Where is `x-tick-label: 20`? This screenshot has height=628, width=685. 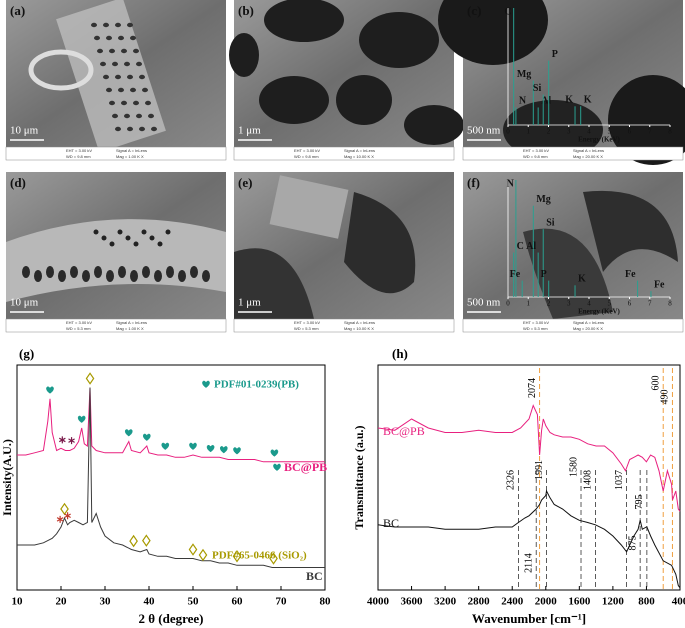
x-tick-label: 20 is located at coordinates (62, 602).